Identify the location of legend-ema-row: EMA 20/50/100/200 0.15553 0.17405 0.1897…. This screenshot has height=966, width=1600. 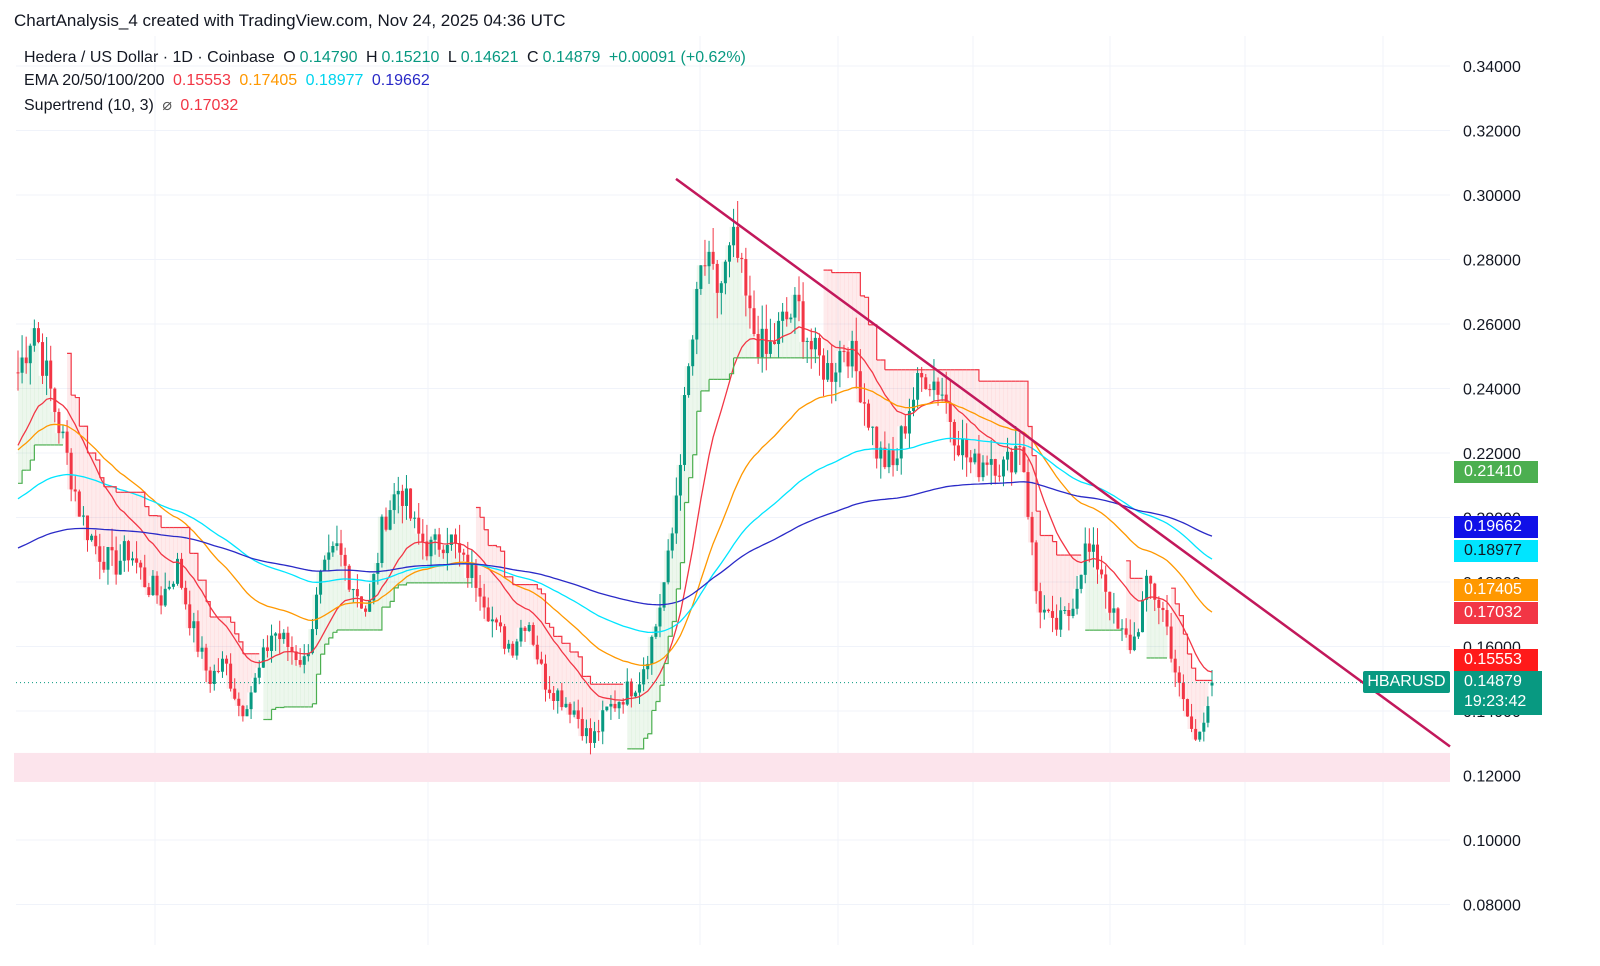
(229, 81).